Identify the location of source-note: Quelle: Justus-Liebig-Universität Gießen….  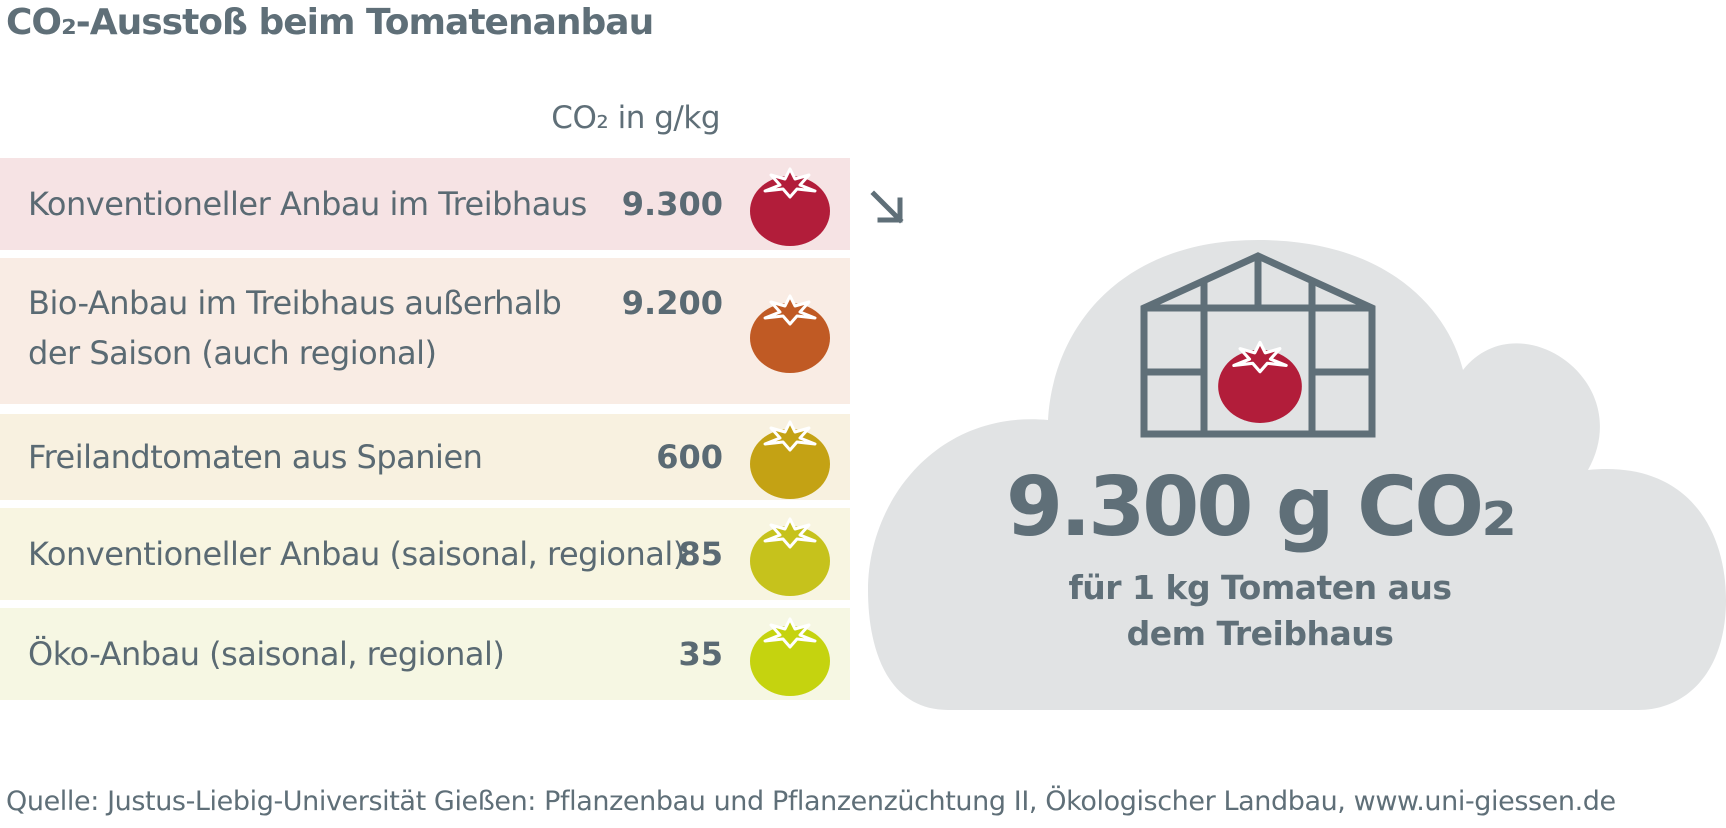
(811, 801).